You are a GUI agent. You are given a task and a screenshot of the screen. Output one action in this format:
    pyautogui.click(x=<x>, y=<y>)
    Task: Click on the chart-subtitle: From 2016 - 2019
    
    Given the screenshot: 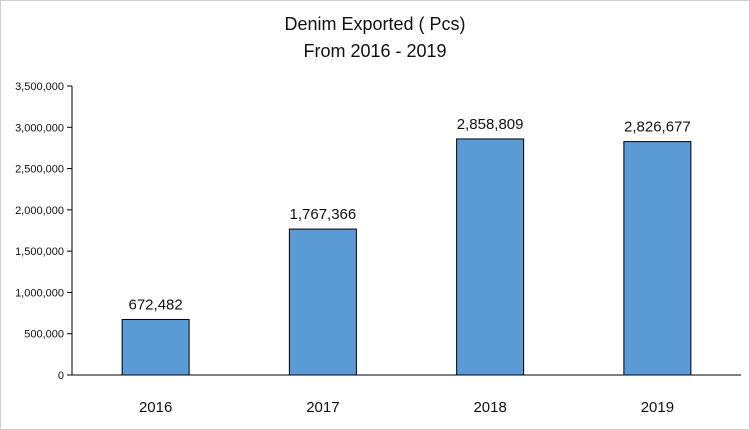 What is the action you would take?
    pyautogui.click(x=375, y=51)
    